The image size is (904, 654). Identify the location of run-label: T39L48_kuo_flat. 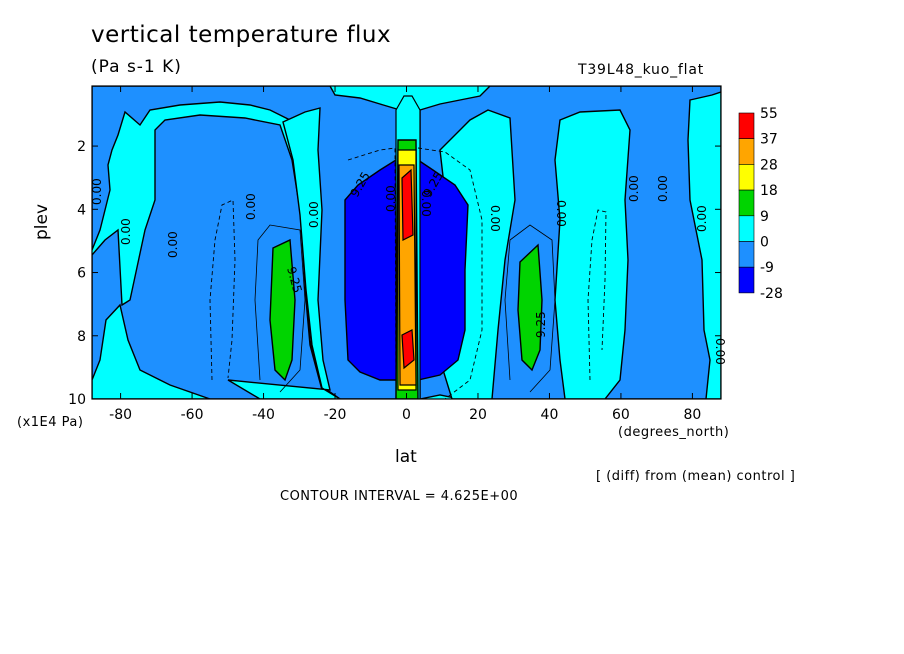
(641, 70).